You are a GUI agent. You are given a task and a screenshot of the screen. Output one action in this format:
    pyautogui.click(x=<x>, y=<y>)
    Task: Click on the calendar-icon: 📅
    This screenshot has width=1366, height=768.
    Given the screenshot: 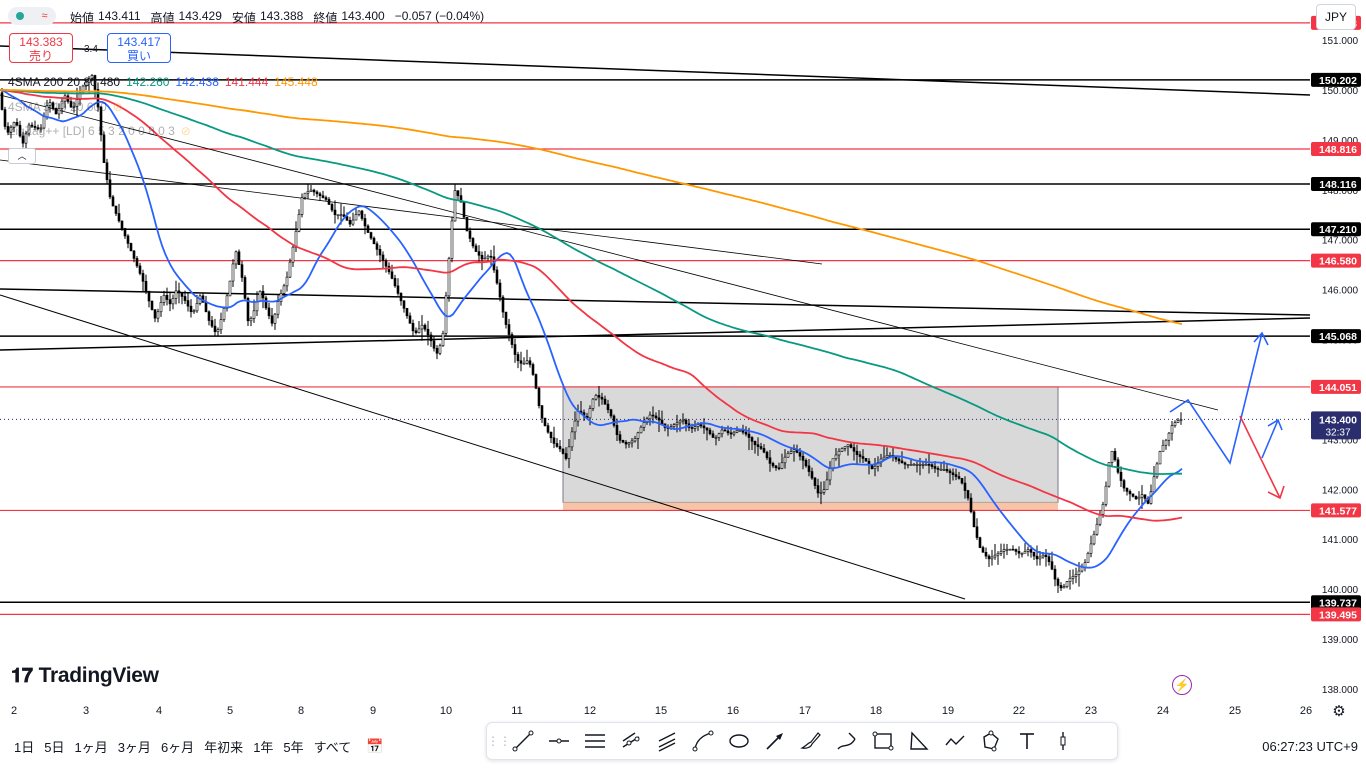 What is the action you would take?
    pyautogui.click(x=375, y=745)
    